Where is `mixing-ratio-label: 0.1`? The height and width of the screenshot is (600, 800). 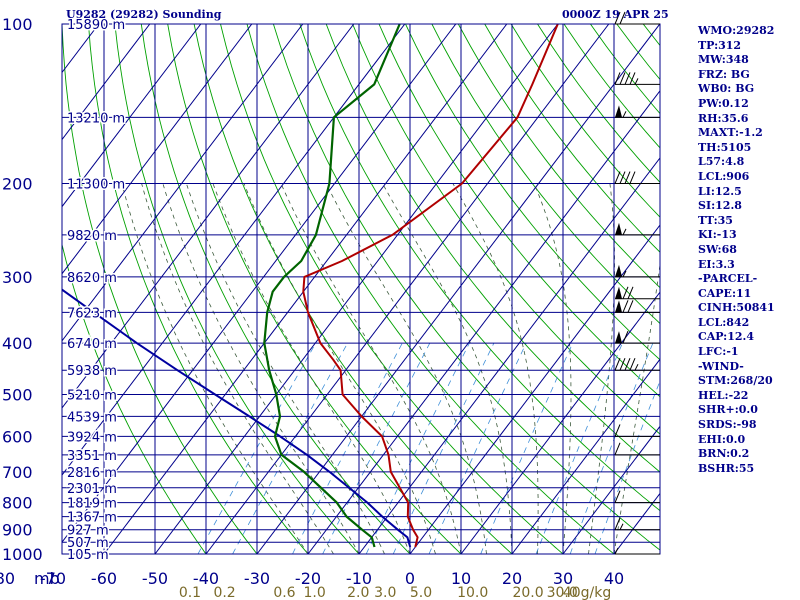 mixing-ratio-label: 0.1 is located at coordinates (190, 592).